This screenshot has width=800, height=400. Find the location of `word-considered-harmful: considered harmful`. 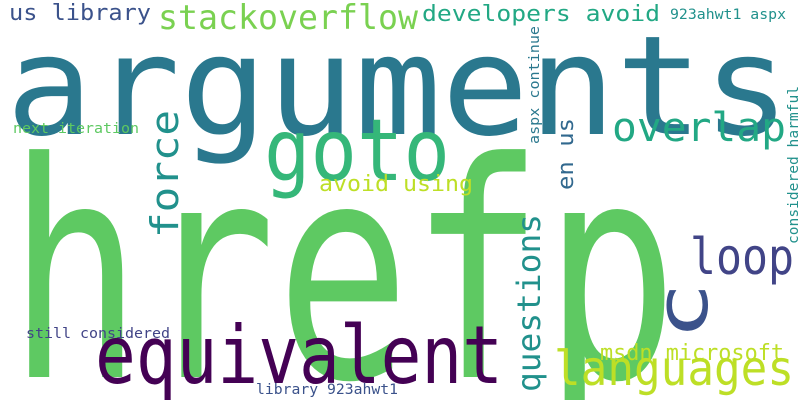

word-considered-harmful: considered harmful is located at coordinates (793, 165).